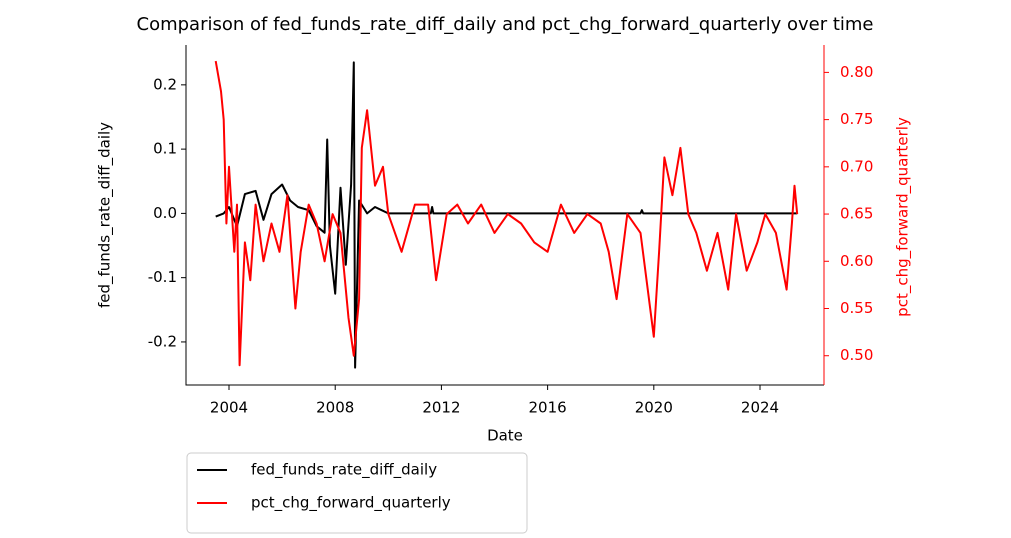 Image resolution: width=1011 pixels, height=538 pixels. What do you see at coordinates (162, 341) in the screenshot?
I see `y-tick-label: -0.2` at bounding box center [162, 341].